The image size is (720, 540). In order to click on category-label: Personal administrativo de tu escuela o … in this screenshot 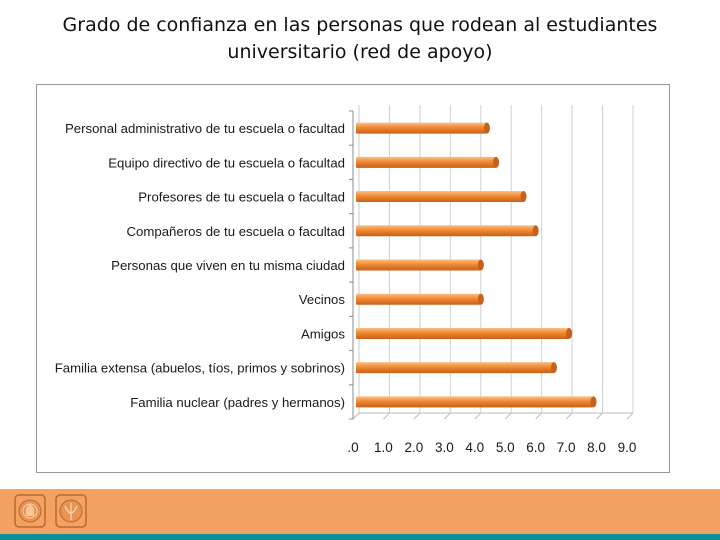, I will do `click(205, 128)`.